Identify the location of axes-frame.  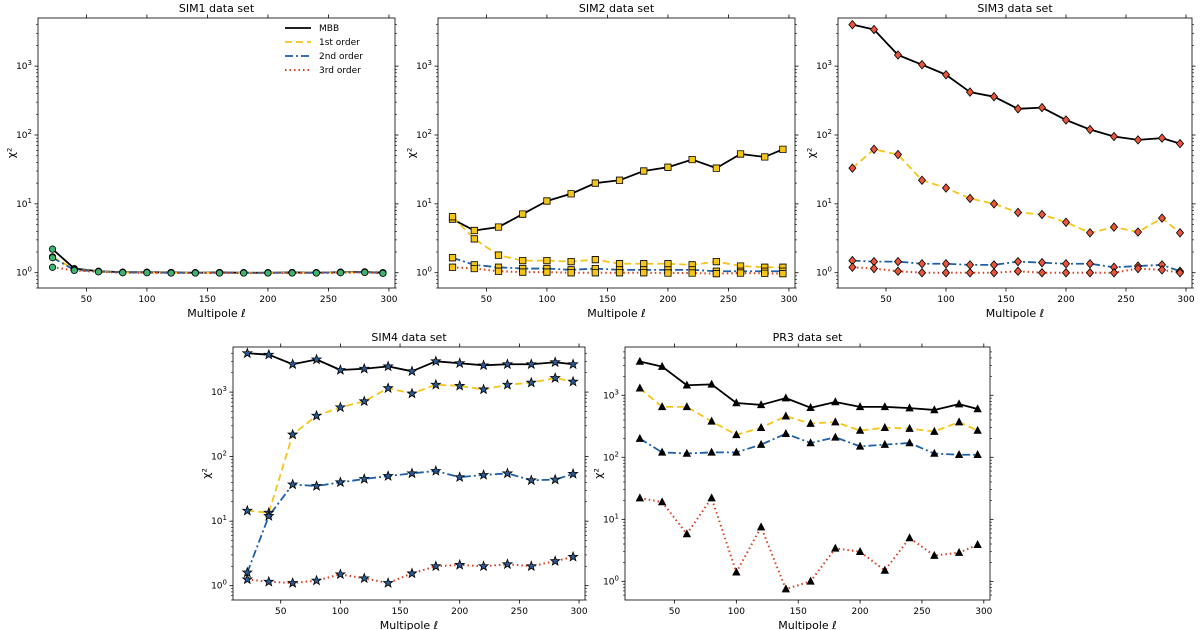
(216, 153).